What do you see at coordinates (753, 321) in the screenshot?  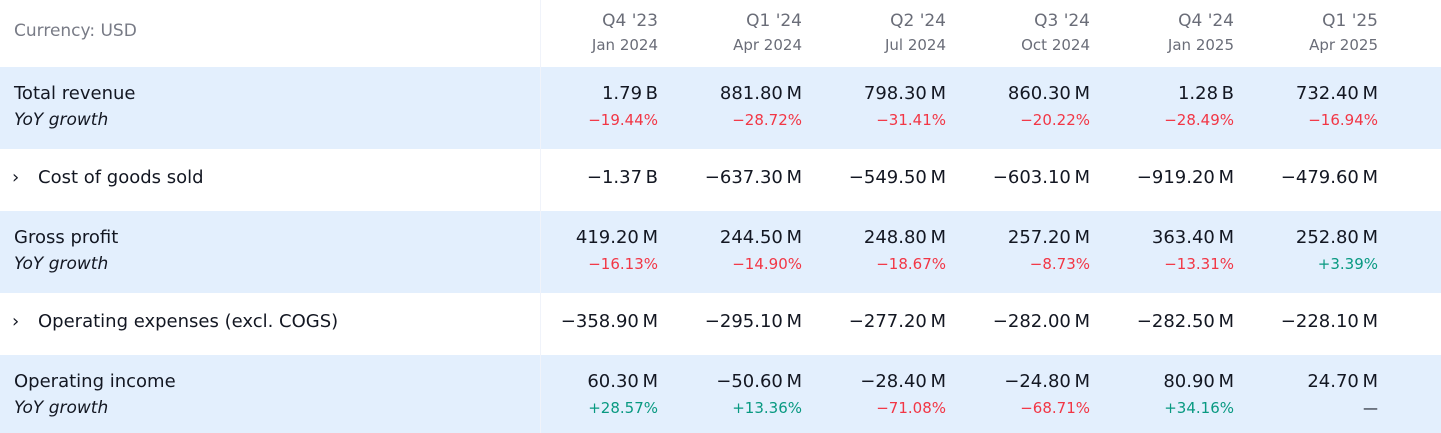 I see `value-cell: −295.10 M` at bounding box center [753, 321].